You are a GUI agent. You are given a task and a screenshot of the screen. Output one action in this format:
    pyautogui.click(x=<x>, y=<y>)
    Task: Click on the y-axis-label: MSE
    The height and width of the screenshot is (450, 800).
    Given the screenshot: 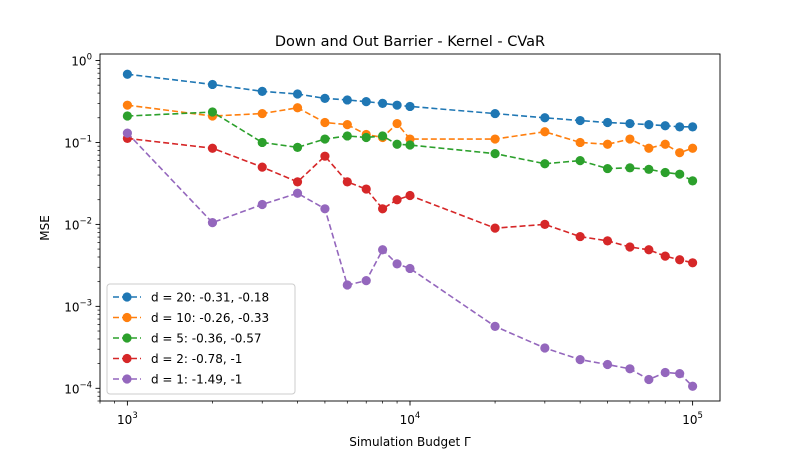 What is the action you would take?
    pyautogui.click(x=45, y=228)
    